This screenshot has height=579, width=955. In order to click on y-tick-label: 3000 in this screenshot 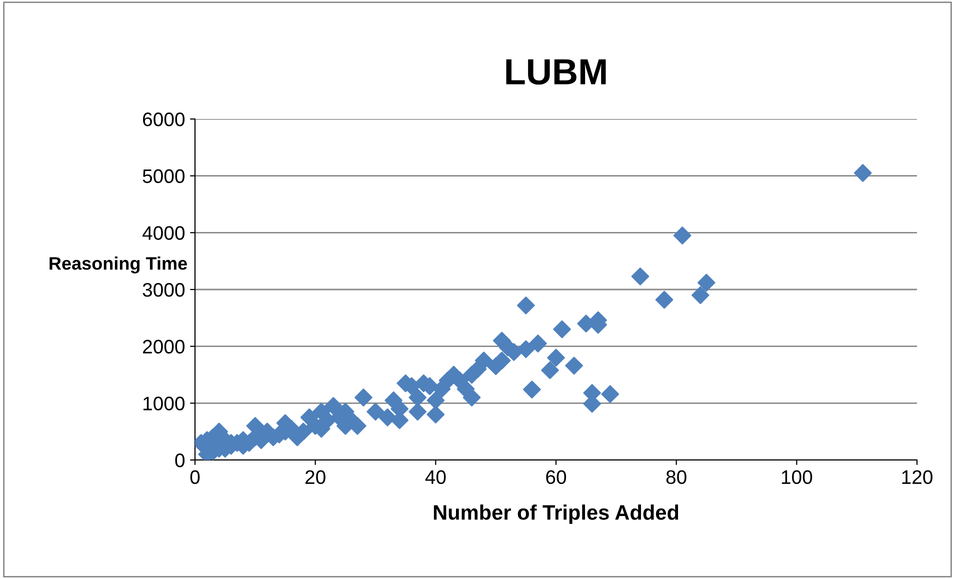, I will do `click(163, 289)`.